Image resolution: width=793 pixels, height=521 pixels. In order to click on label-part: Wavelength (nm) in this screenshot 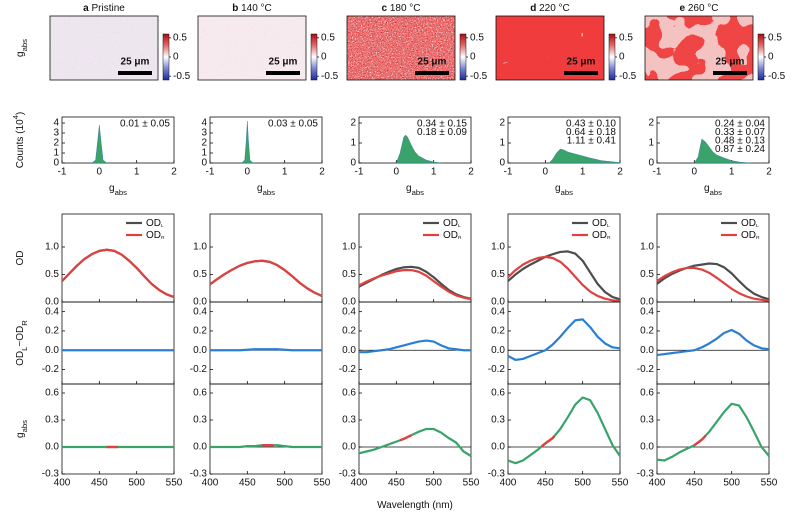, I will do `click(415, 505)`.